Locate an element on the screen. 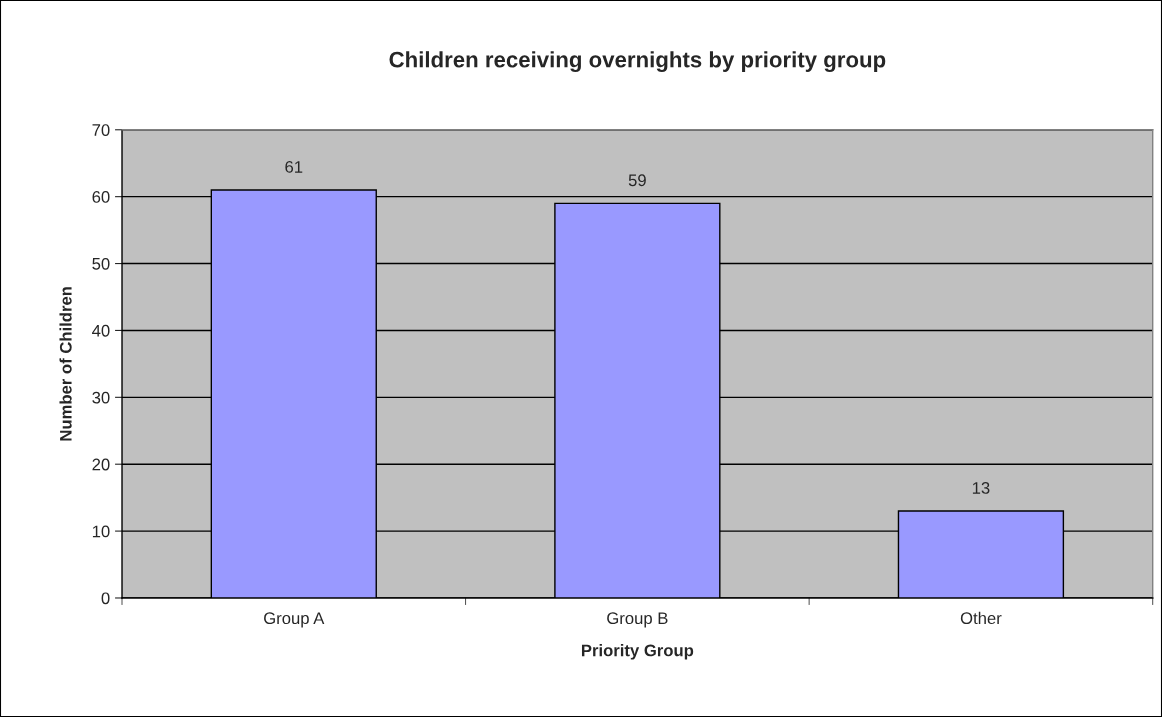 The width and height of the screenshot is (1162, 717). y-axis-title: Number of Children is located at coordinates (65, 364).